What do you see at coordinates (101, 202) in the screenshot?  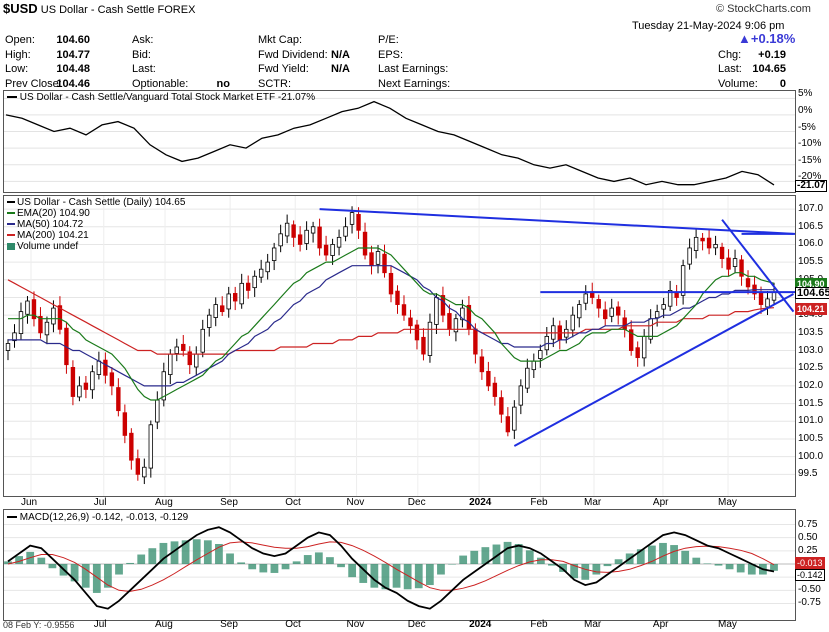 I see `legend-text: US Dollar - Cash Settle (Daily) 104.65` at bounding box center [101, 202].